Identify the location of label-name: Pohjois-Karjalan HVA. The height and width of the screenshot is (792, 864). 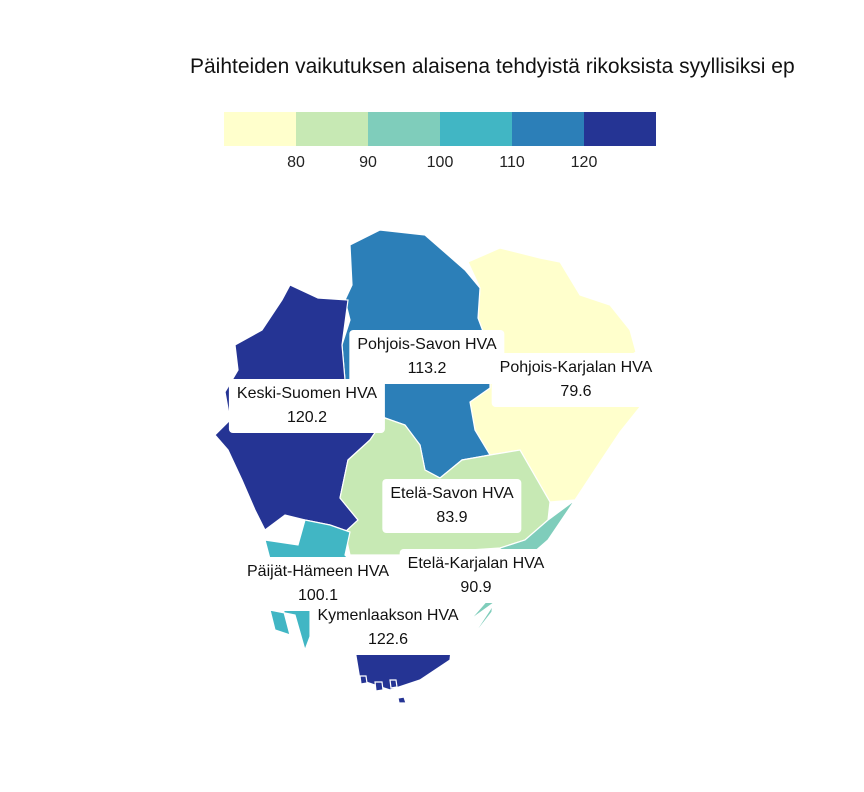
(576, 367).